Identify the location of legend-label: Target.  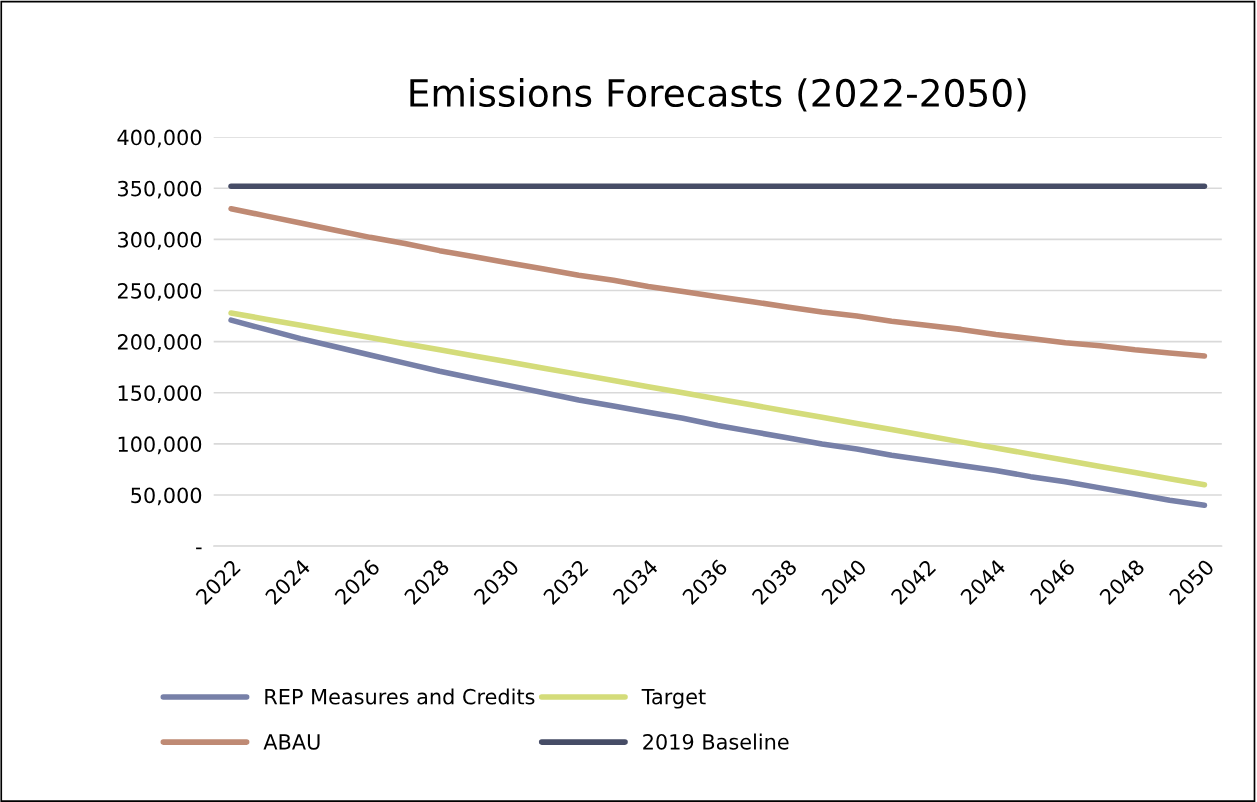
(673, 699).